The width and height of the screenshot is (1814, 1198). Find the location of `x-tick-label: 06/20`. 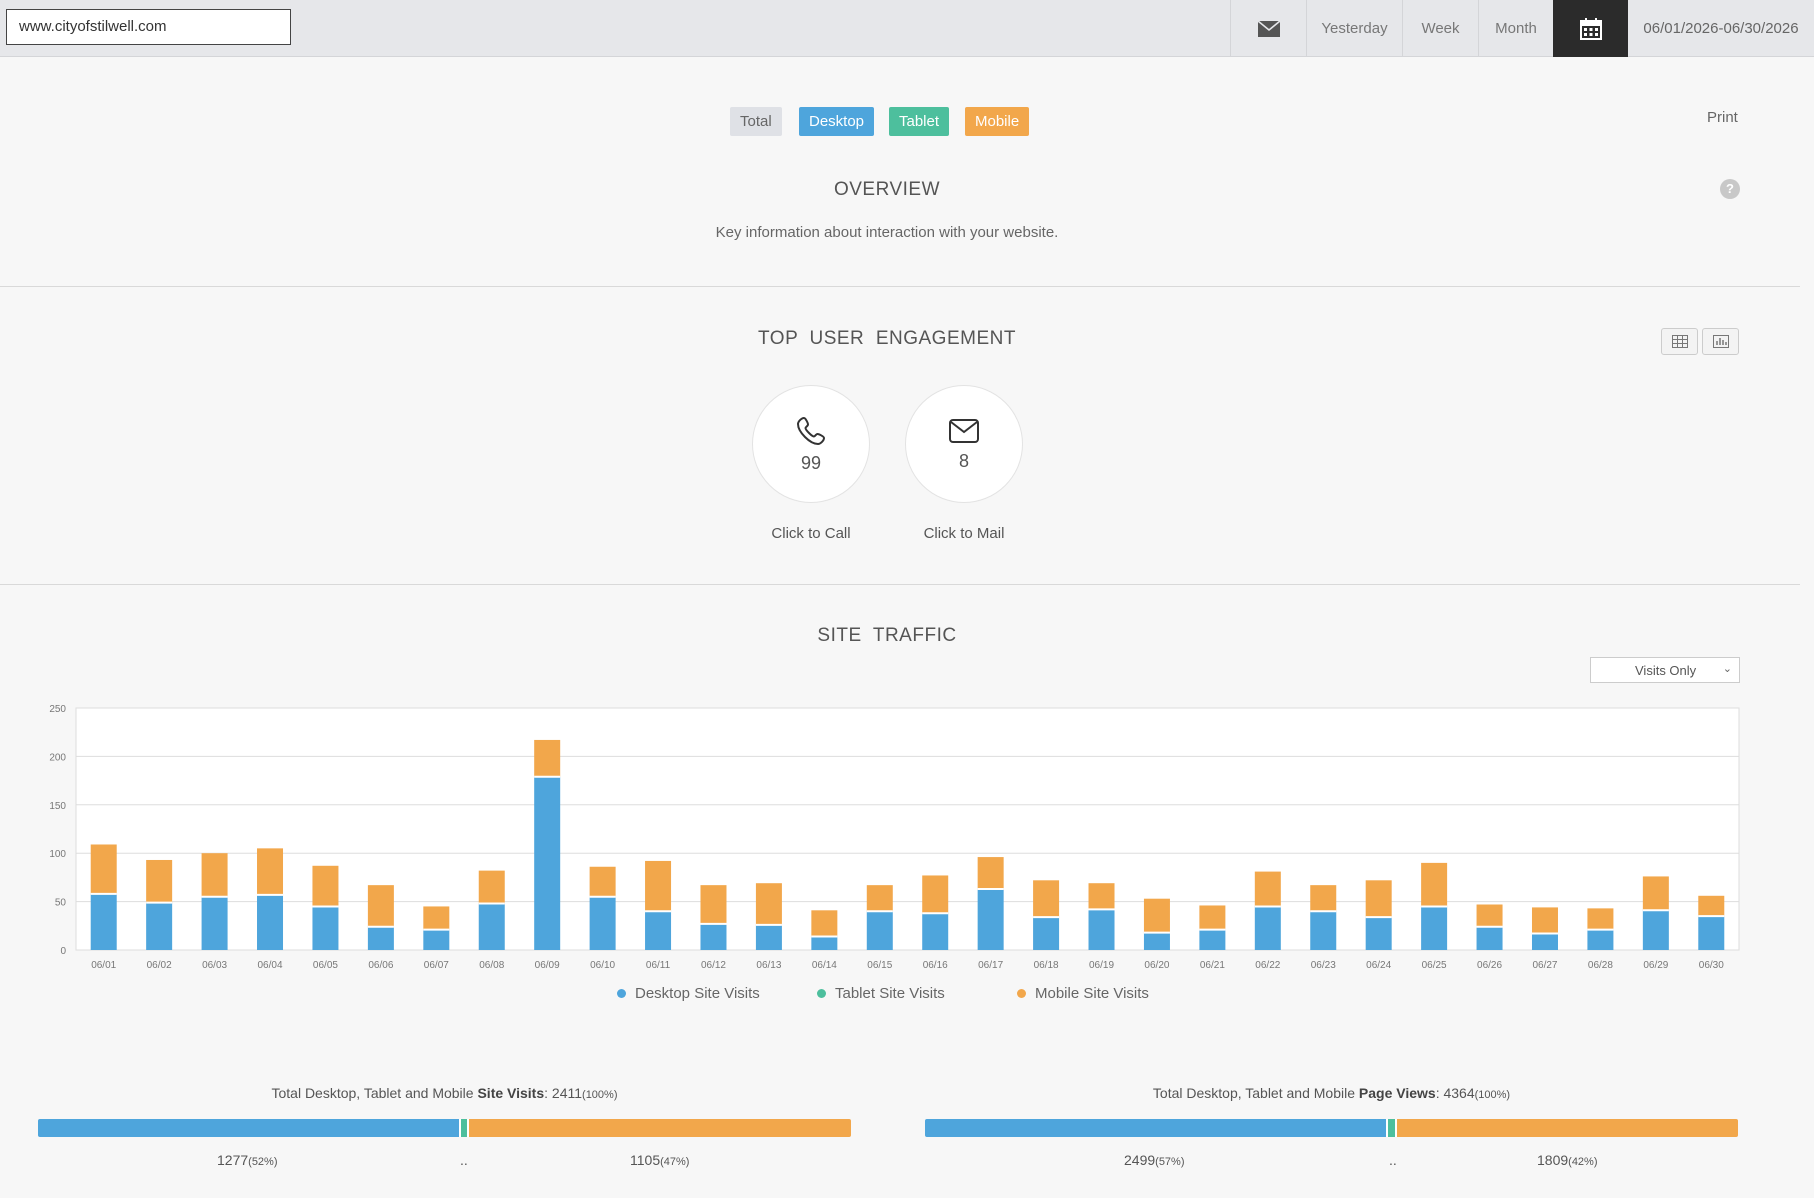

x-tick-label: 06/20 is located at coordinates (1156, 965).